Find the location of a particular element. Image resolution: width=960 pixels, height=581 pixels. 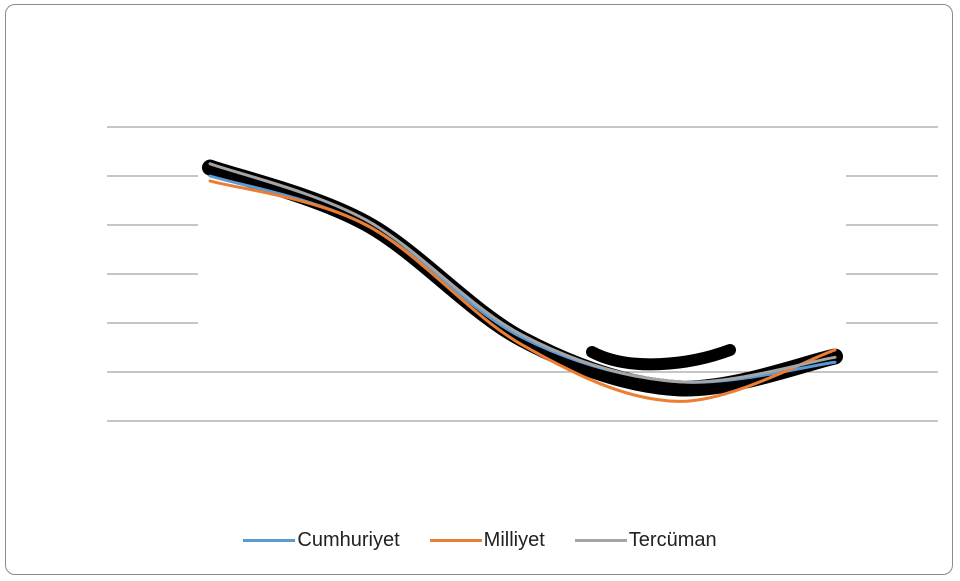

legend: Cumhuriyet Milliyet Tercüman is located at coordinates (480, 540).